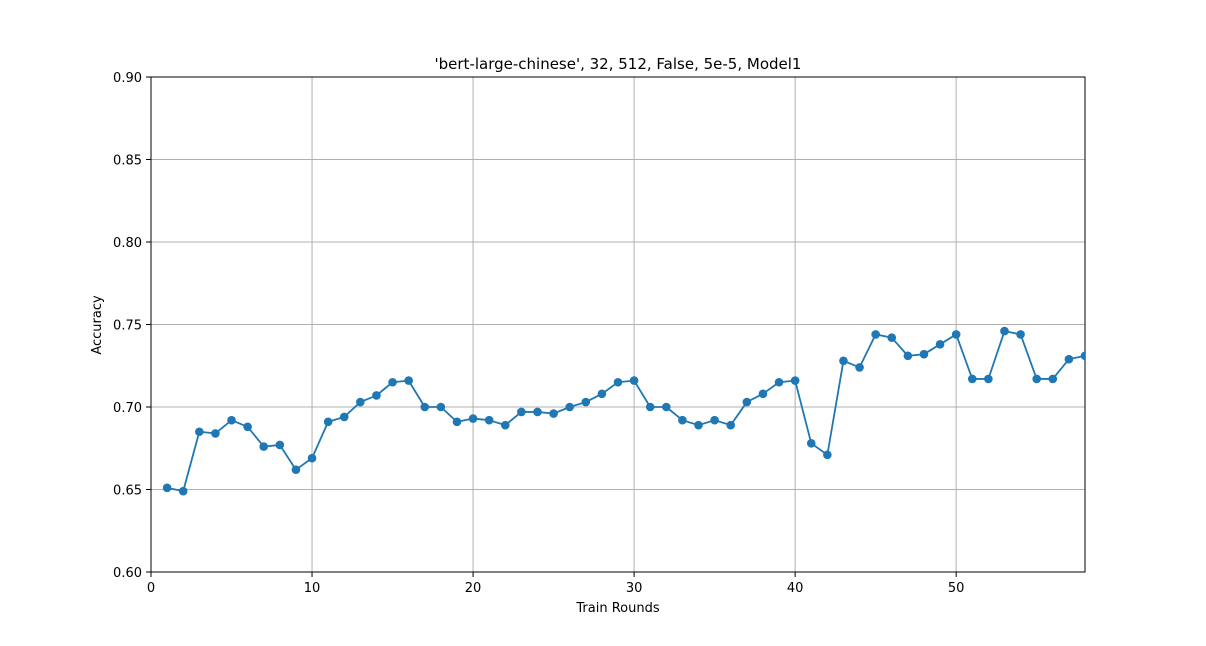 This screenshot has width=1206, height=646. What do you see at coordinates (473, 588) in the screenshot?
I see `x-tick-label: 20` at bounding box center [473, 588].